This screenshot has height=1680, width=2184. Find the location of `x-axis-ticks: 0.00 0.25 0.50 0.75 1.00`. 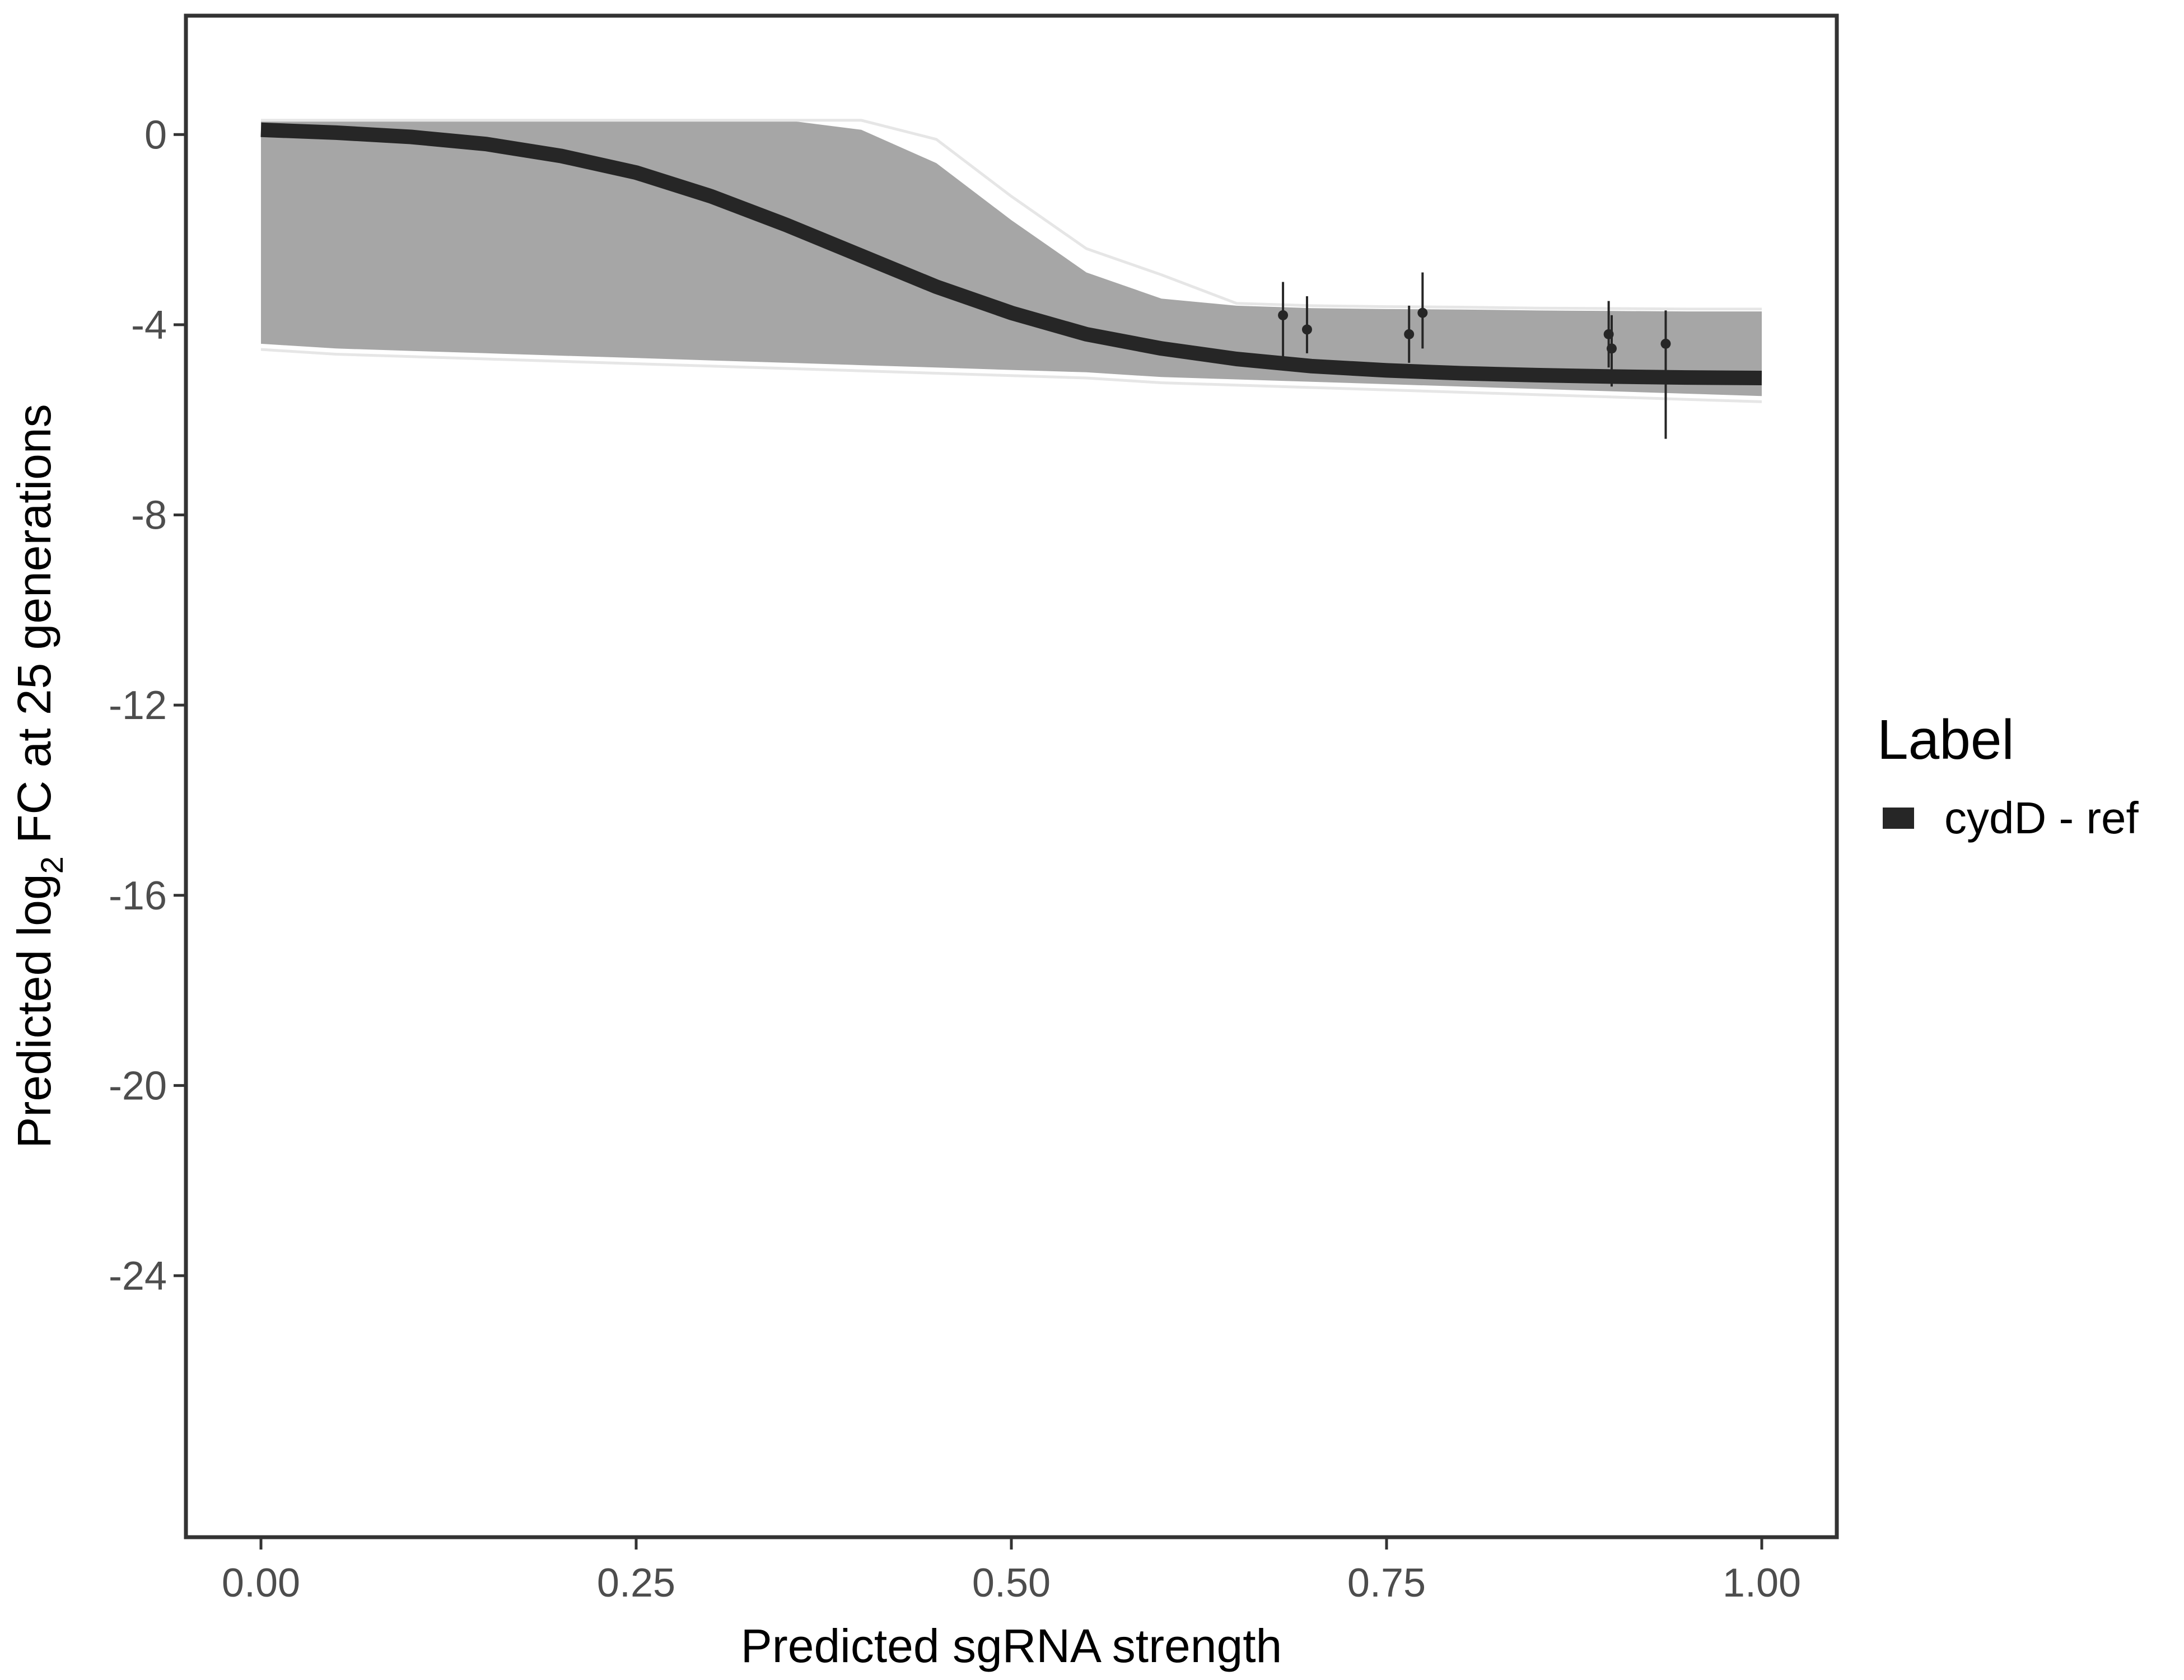

x-axis-ticks: 0.00 0.25 0.50 0.75 1.00 is located at coordinates (1012, 1572).